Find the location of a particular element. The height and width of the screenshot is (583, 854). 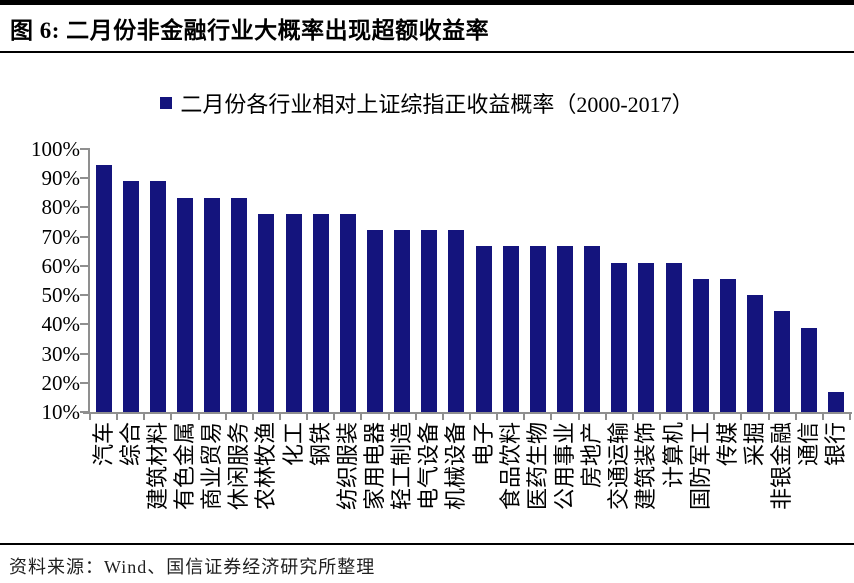

source-note: 资料来源：Wind、国信证券经济研究所整理 is located at coordinates (192, 567).